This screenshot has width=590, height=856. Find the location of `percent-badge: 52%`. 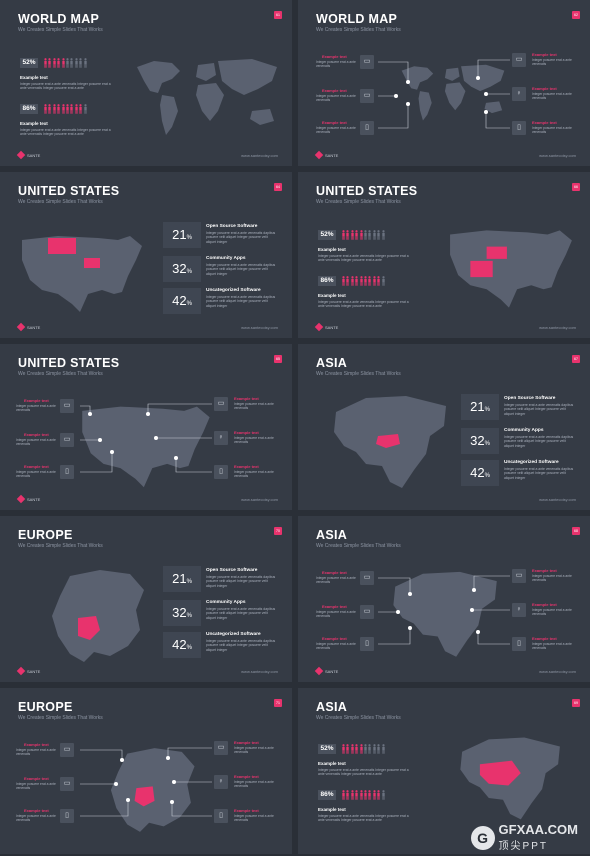

percent-badge: 52% is located at coordinates (29, 63).